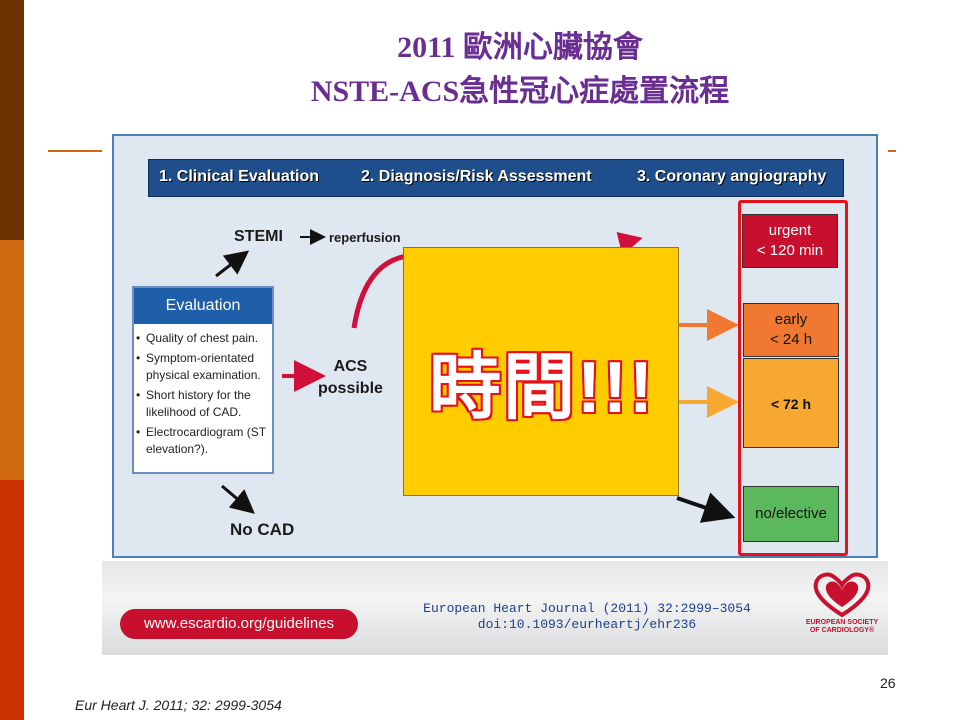  Describe the element at coordinates (238, 499) in the screenshot. I see `arrow-to-no-cad` at that location.